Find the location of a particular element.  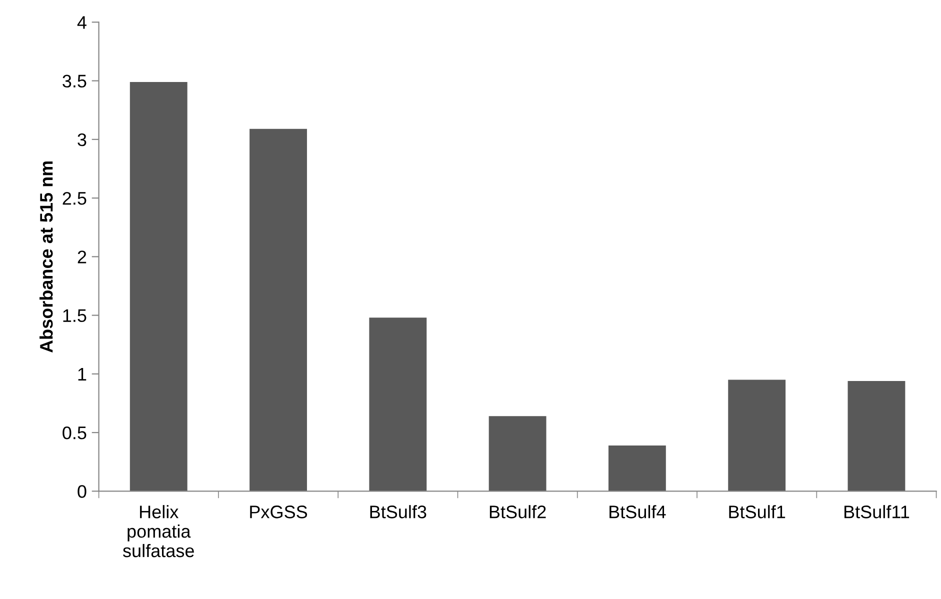

y-axis-title: Absorbance at 515 nm is located at coordinates (46, 257).